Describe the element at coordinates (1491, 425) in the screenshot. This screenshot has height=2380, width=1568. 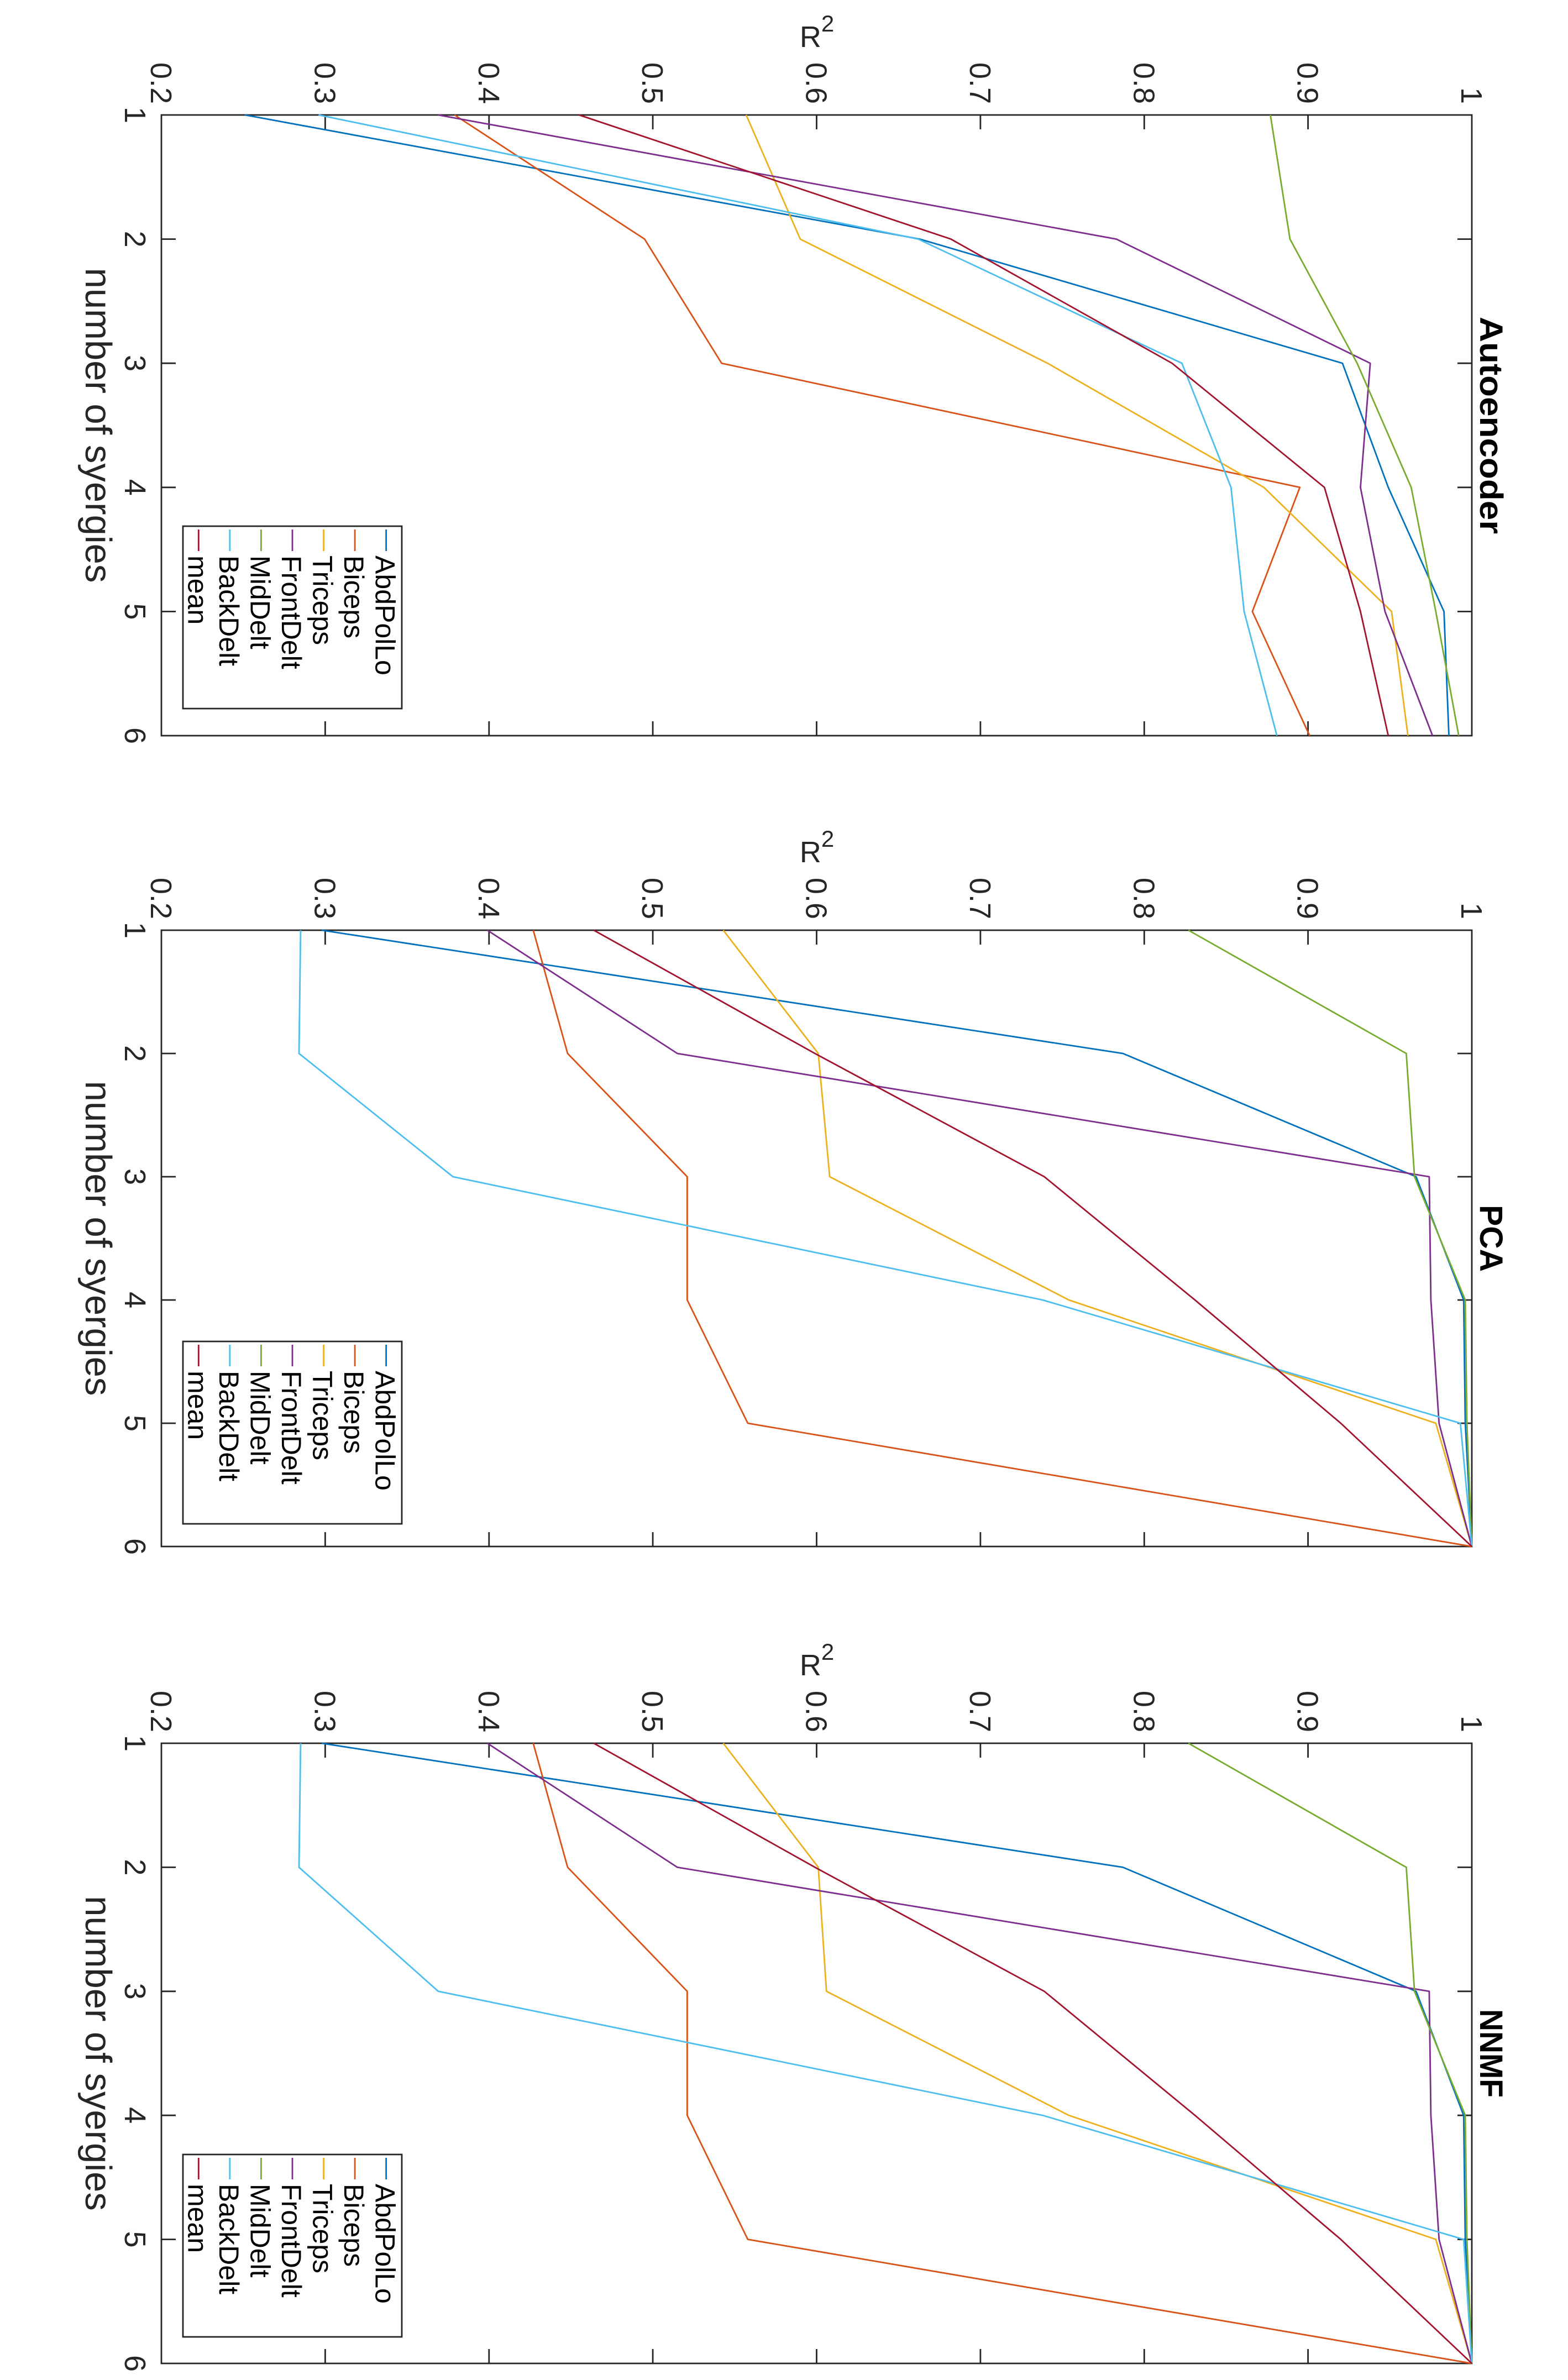
I see `svg-text: Autoencoder` at that location.